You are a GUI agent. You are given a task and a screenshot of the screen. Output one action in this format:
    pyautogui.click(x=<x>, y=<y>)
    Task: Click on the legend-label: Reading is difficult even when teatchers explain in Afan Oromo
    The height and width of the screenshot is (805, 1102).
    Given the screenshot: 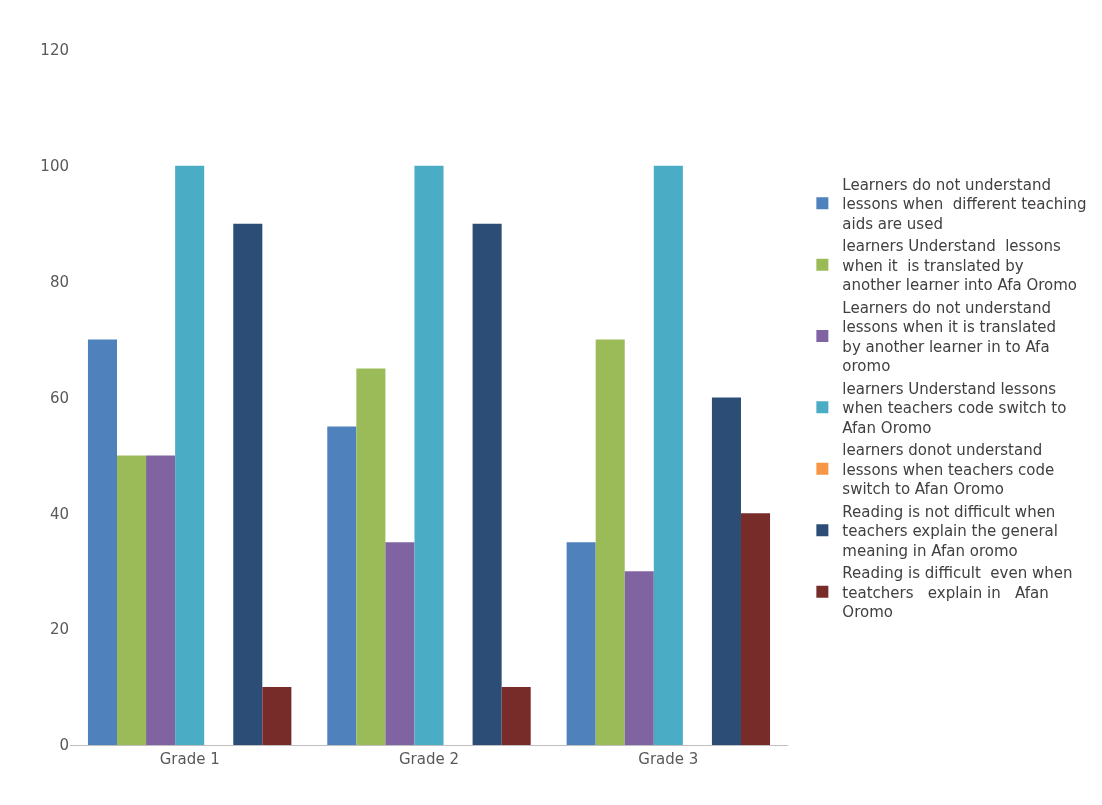 What is the action you would take?
    pyautogui.click(x=957, y=593)
    